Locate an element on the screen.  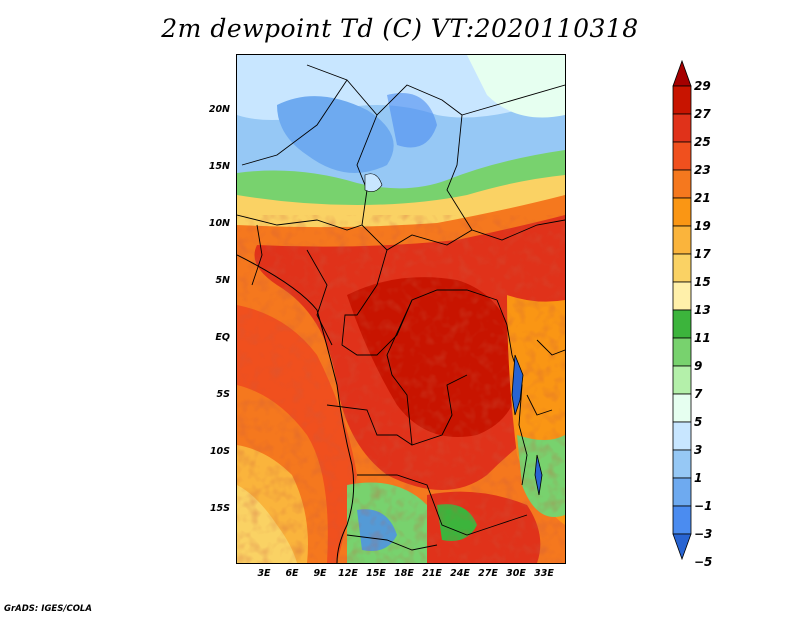
lon-label: 15E is located at coordinates (376, 573).